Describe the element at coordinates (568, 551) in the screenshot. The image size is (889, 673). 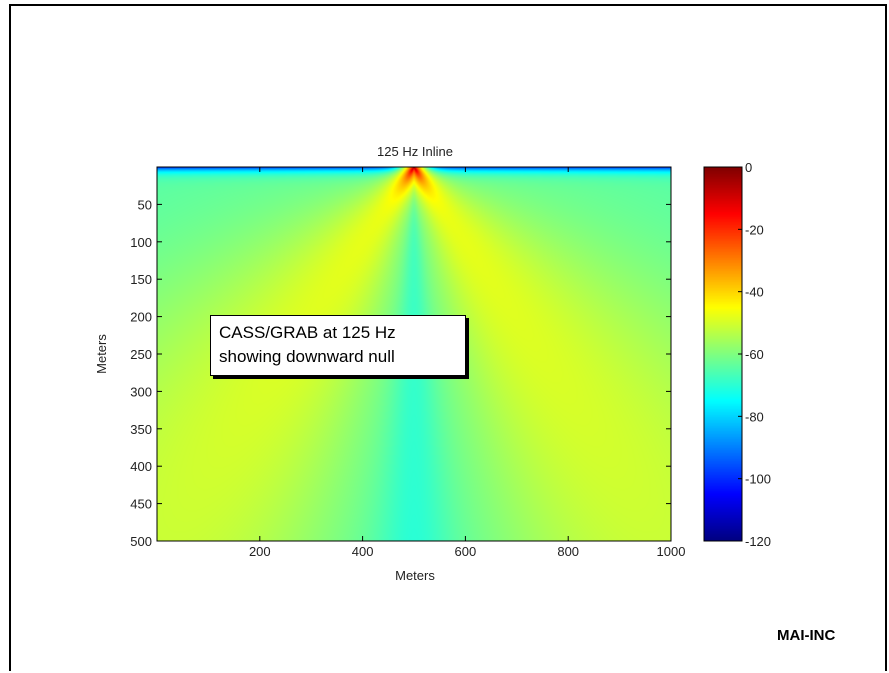
I see `x-tick-label: 800` at that location.